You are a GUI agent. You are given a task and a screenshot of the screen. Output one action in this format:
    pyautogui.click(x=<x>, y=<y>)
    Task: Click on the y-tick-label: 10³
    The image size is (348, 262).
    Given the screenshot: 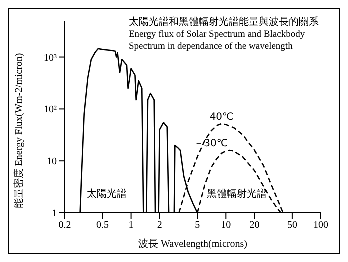 What is the action you would take?
    pyautogui.click(x=50, y=58)
    